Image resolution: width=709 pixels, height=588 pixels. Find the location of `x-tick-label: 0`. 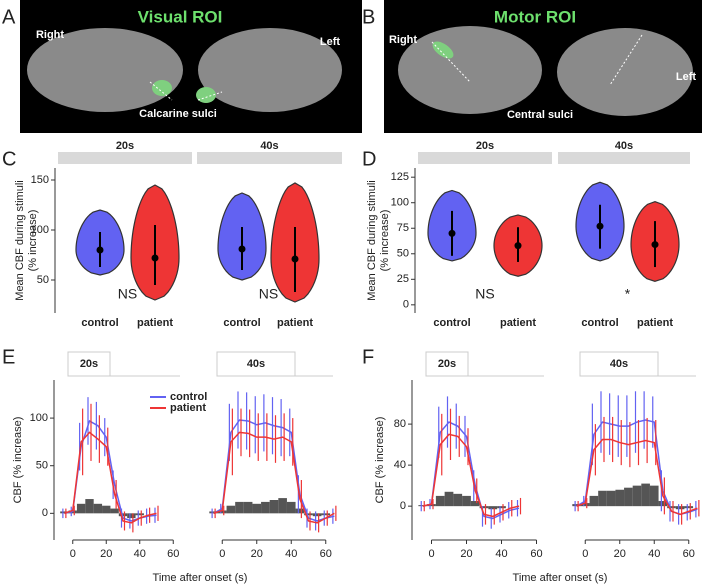

x-tick-label: 0 is located at coordinates (222, 554).